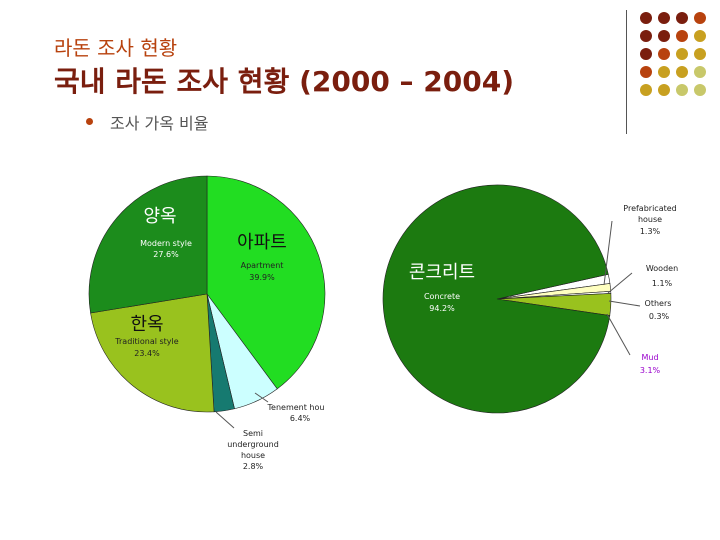 Image resolution: width=720 pixels, height=540 pixels. What do you see at coordinates (262, 277) in the screenshot?
I see `pie1-value-apartment: 39.9%` at bounding box center [262, 277].